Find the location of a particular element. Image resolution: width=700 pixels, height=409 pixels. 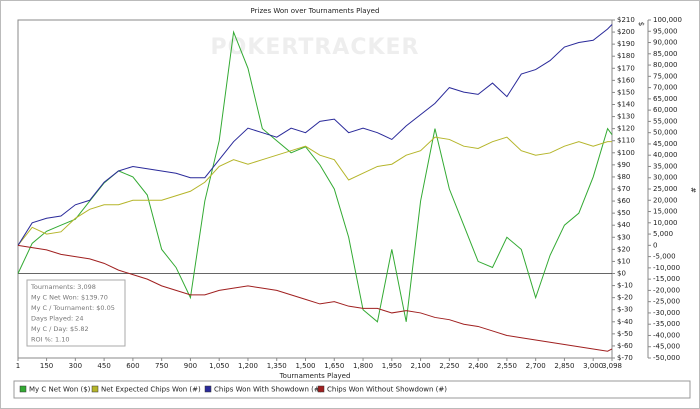

y-tick-label: $-50 is located at coordinates (625, 334).